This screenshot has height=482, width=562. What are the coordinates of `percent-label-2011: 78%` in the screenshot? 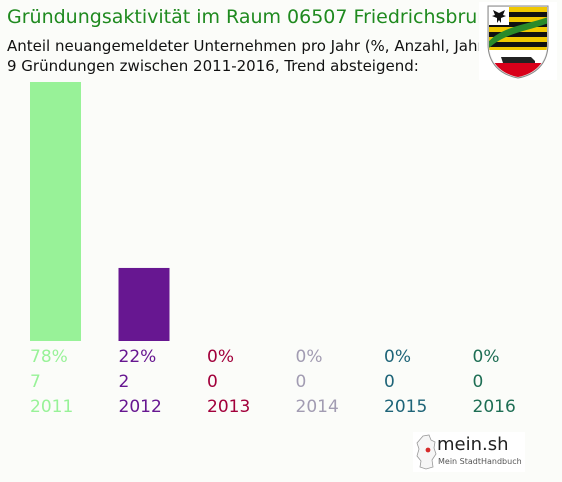 It's located at (49, 357).